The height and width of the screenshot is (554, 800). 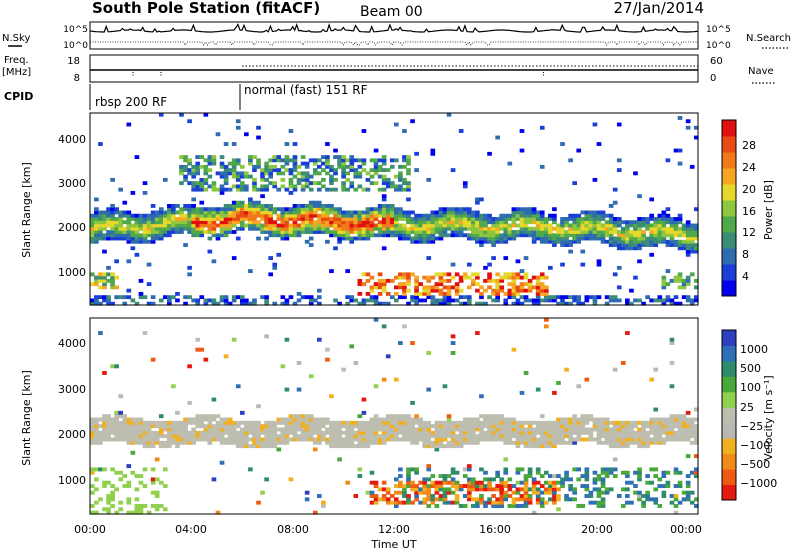 I want to click on power-colorbar-swatch, so click(x=729, y=176).